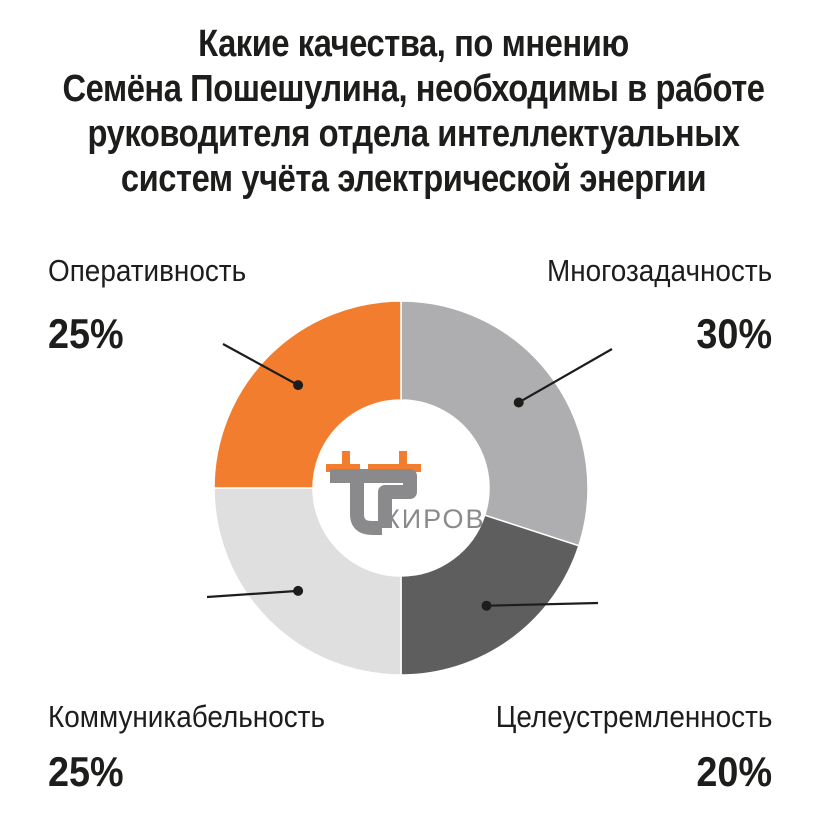 The width and height of the screenshot is (827, 840). I want to click on leader-line-operativnost, so click(260, 365).